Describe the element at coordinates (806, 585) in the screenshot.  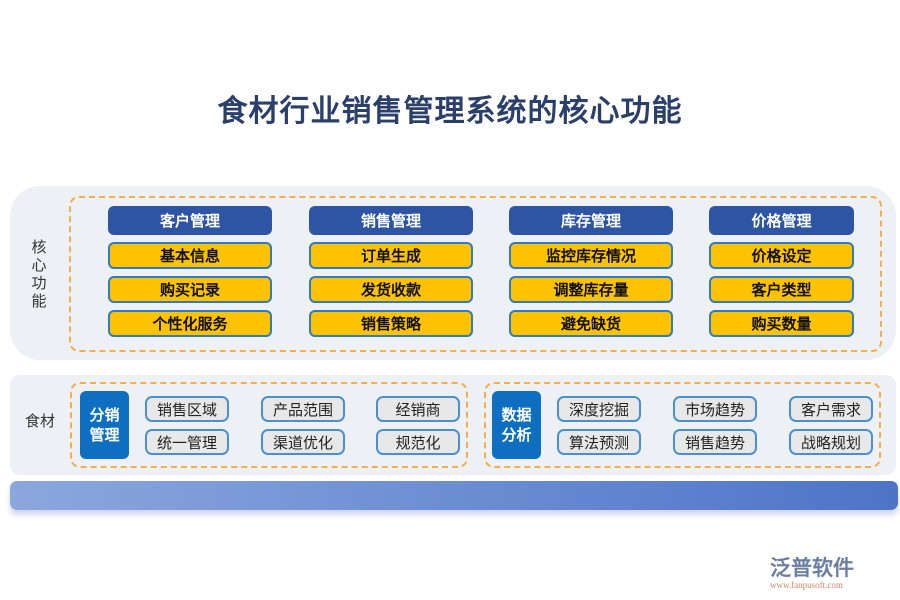
I see `logo-url: www.fanpusoft.com` at that location.